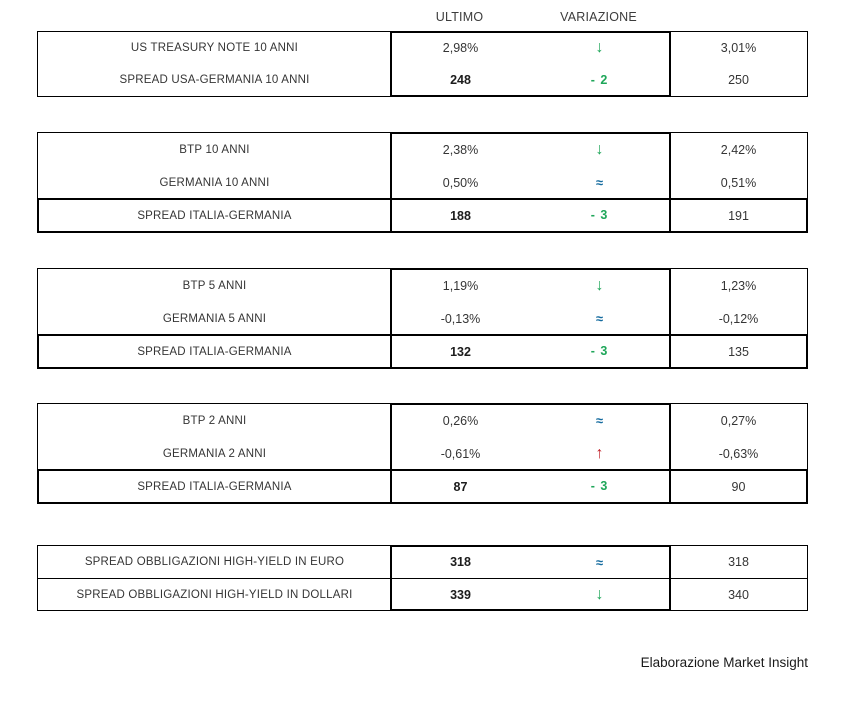 Image resolution: width=843 pixels, height=709 pixels. I want to click on ultimo-value: 2,98%, so click(460, 48).